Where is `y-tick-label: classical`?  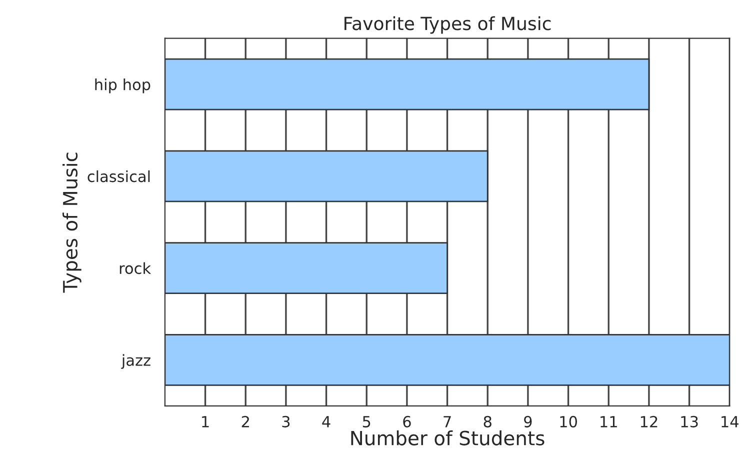 y-tick-label: classical is located at coordinates (119, 176).